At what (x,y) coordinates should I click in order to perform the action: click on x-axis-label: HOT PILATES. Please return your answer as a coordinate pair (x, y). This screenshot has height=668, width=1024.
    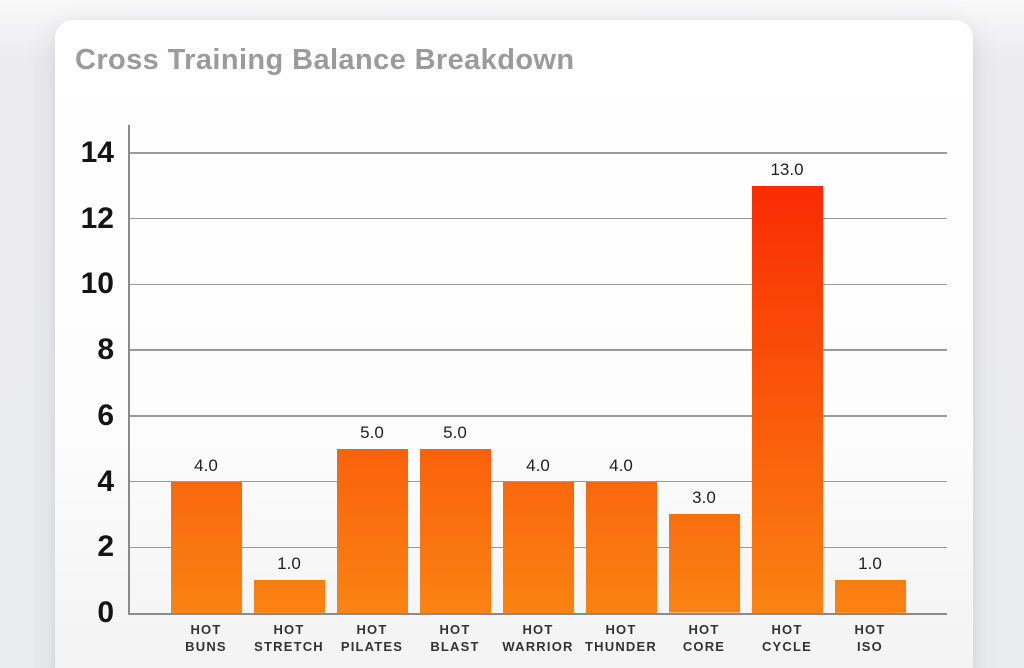
    Looking at the image, I should click on (372, 638).